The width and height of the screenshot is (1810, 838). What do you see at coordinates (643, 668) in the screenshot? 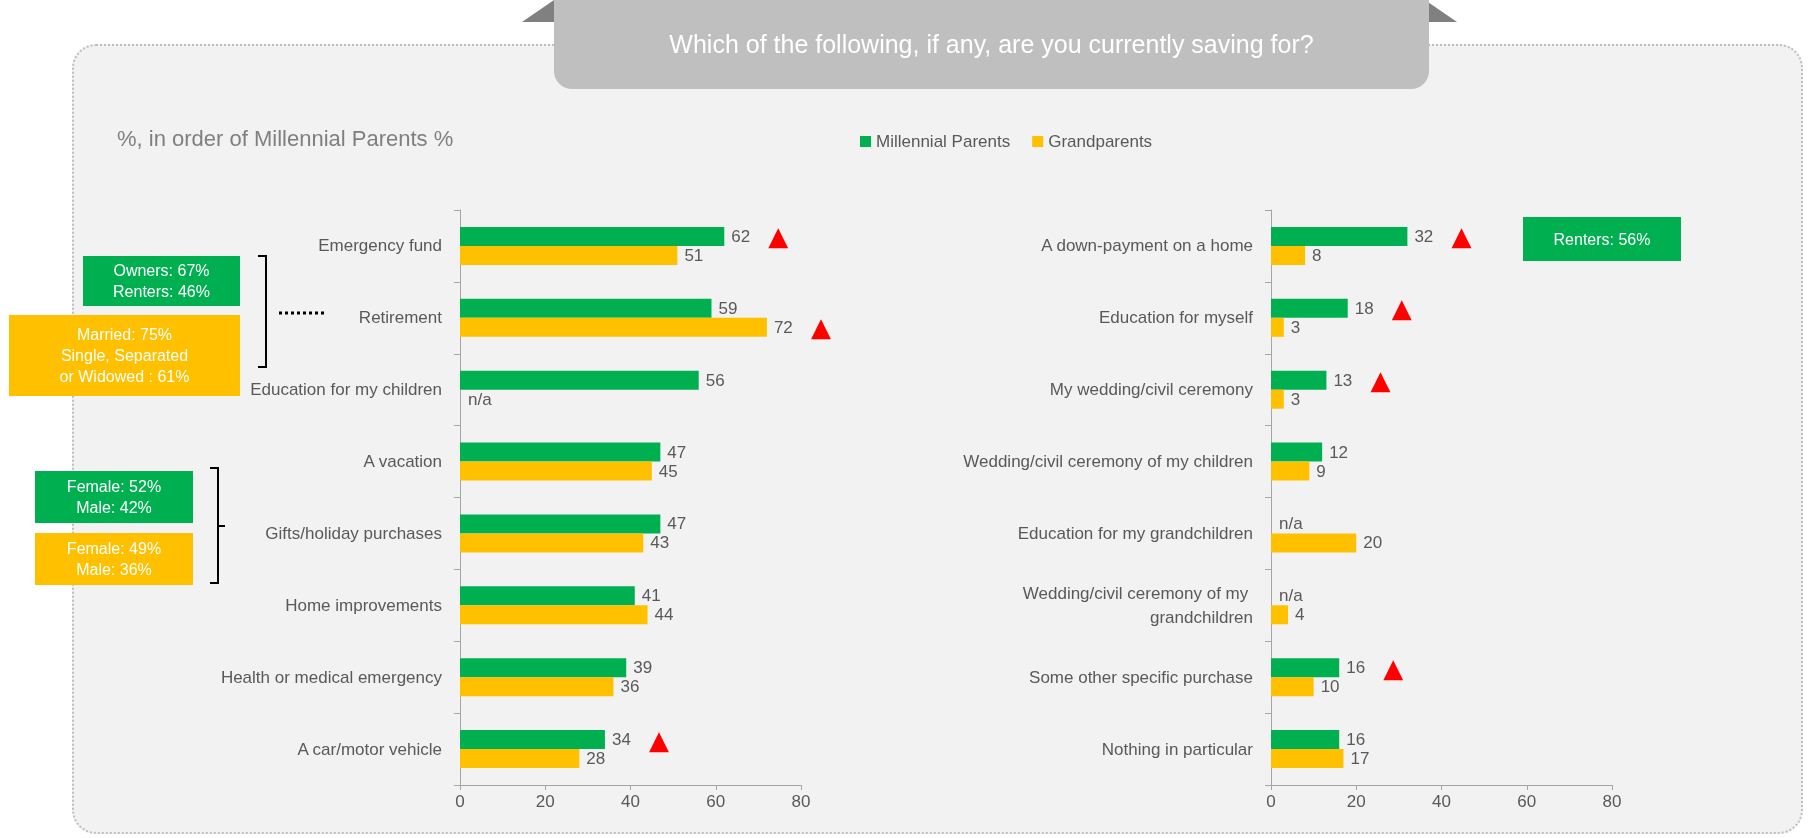
I see `data-label: 39` at bounding box center [643, 668].